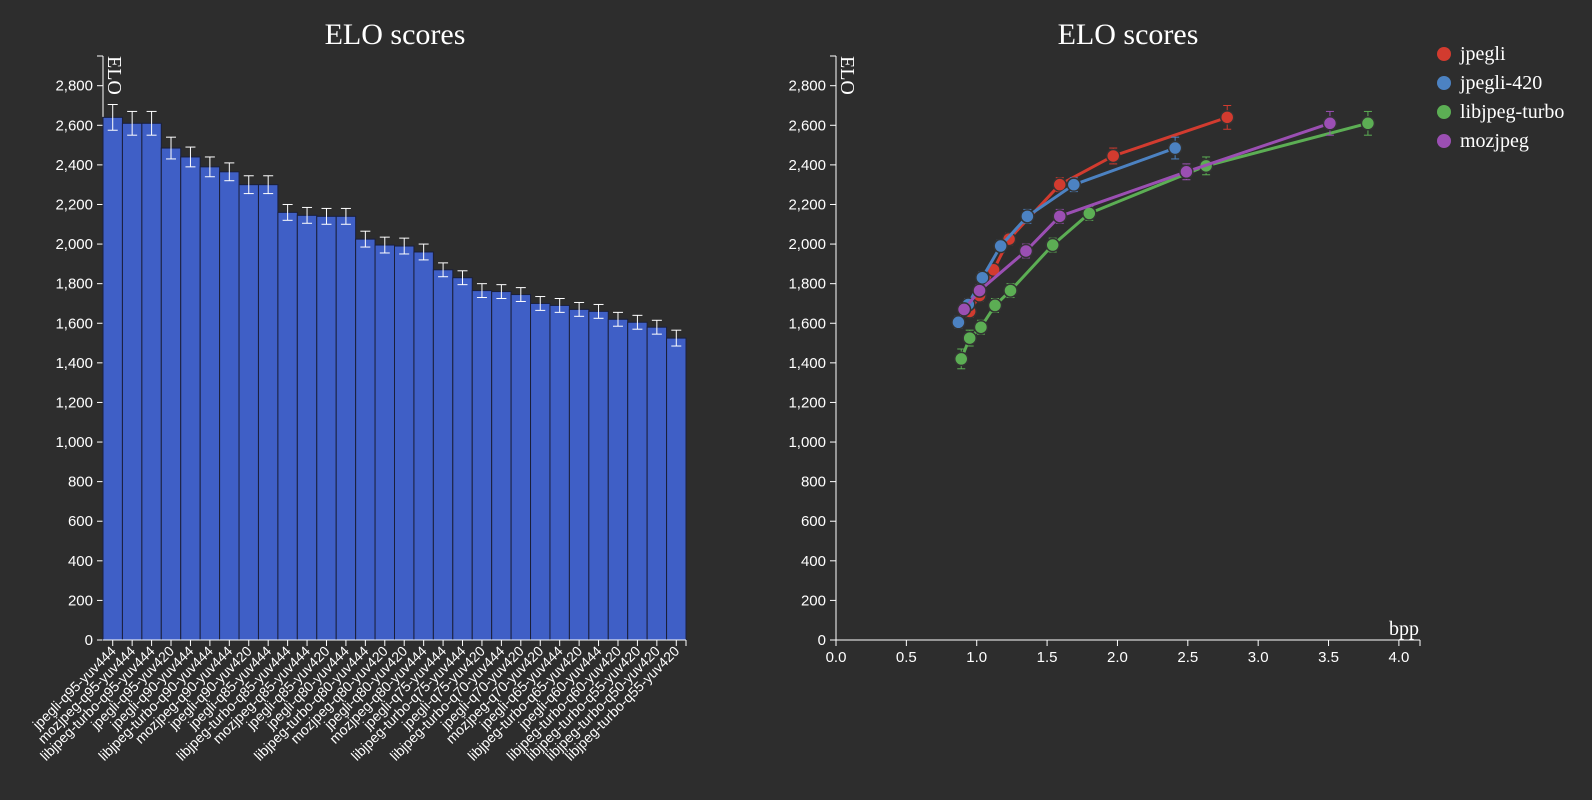  I want to click on line-chart-y-tick-label: 2,000, so click(807, 244).